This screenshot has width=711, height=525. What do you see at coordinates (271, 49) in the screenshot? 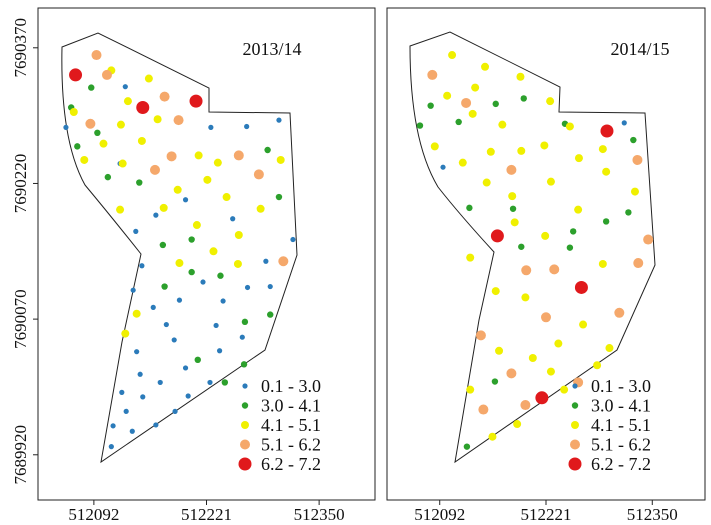
I see `panel-title: 2013/14` at bounding box center [271, 49].